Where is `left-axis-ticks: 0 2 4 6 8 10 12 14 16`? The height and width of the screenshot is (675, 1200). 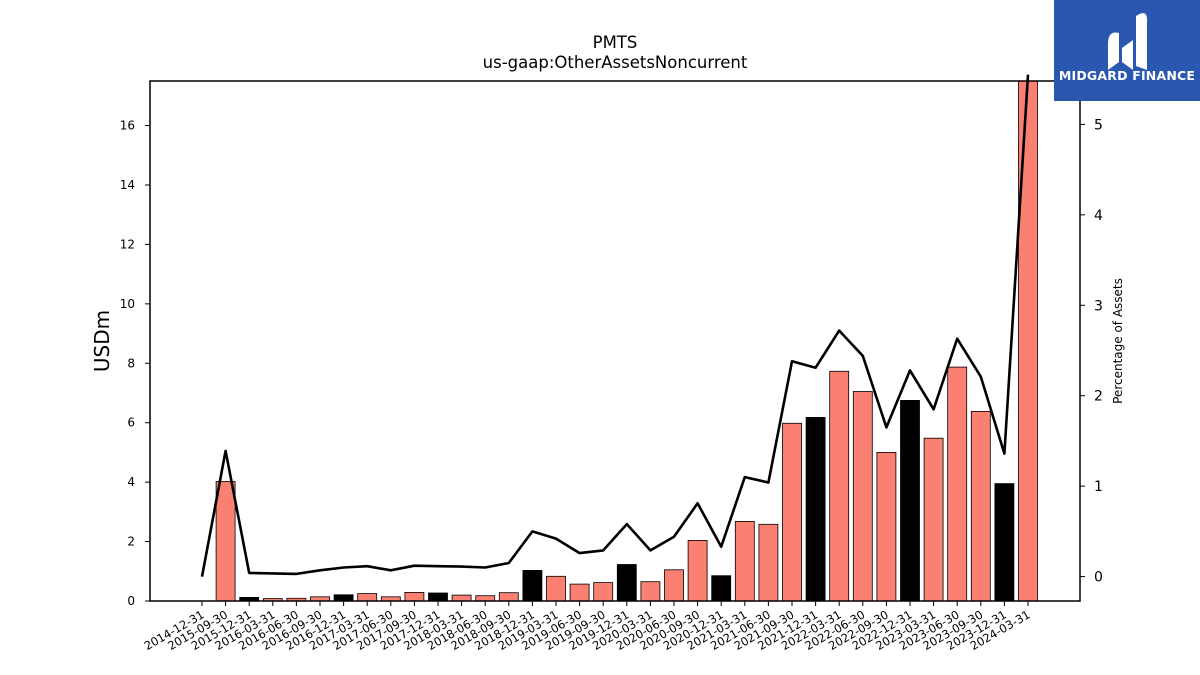 left-axis-ticks: 0 2 4 6 8 10 12 14 16 is located at coordinates (135, 363).